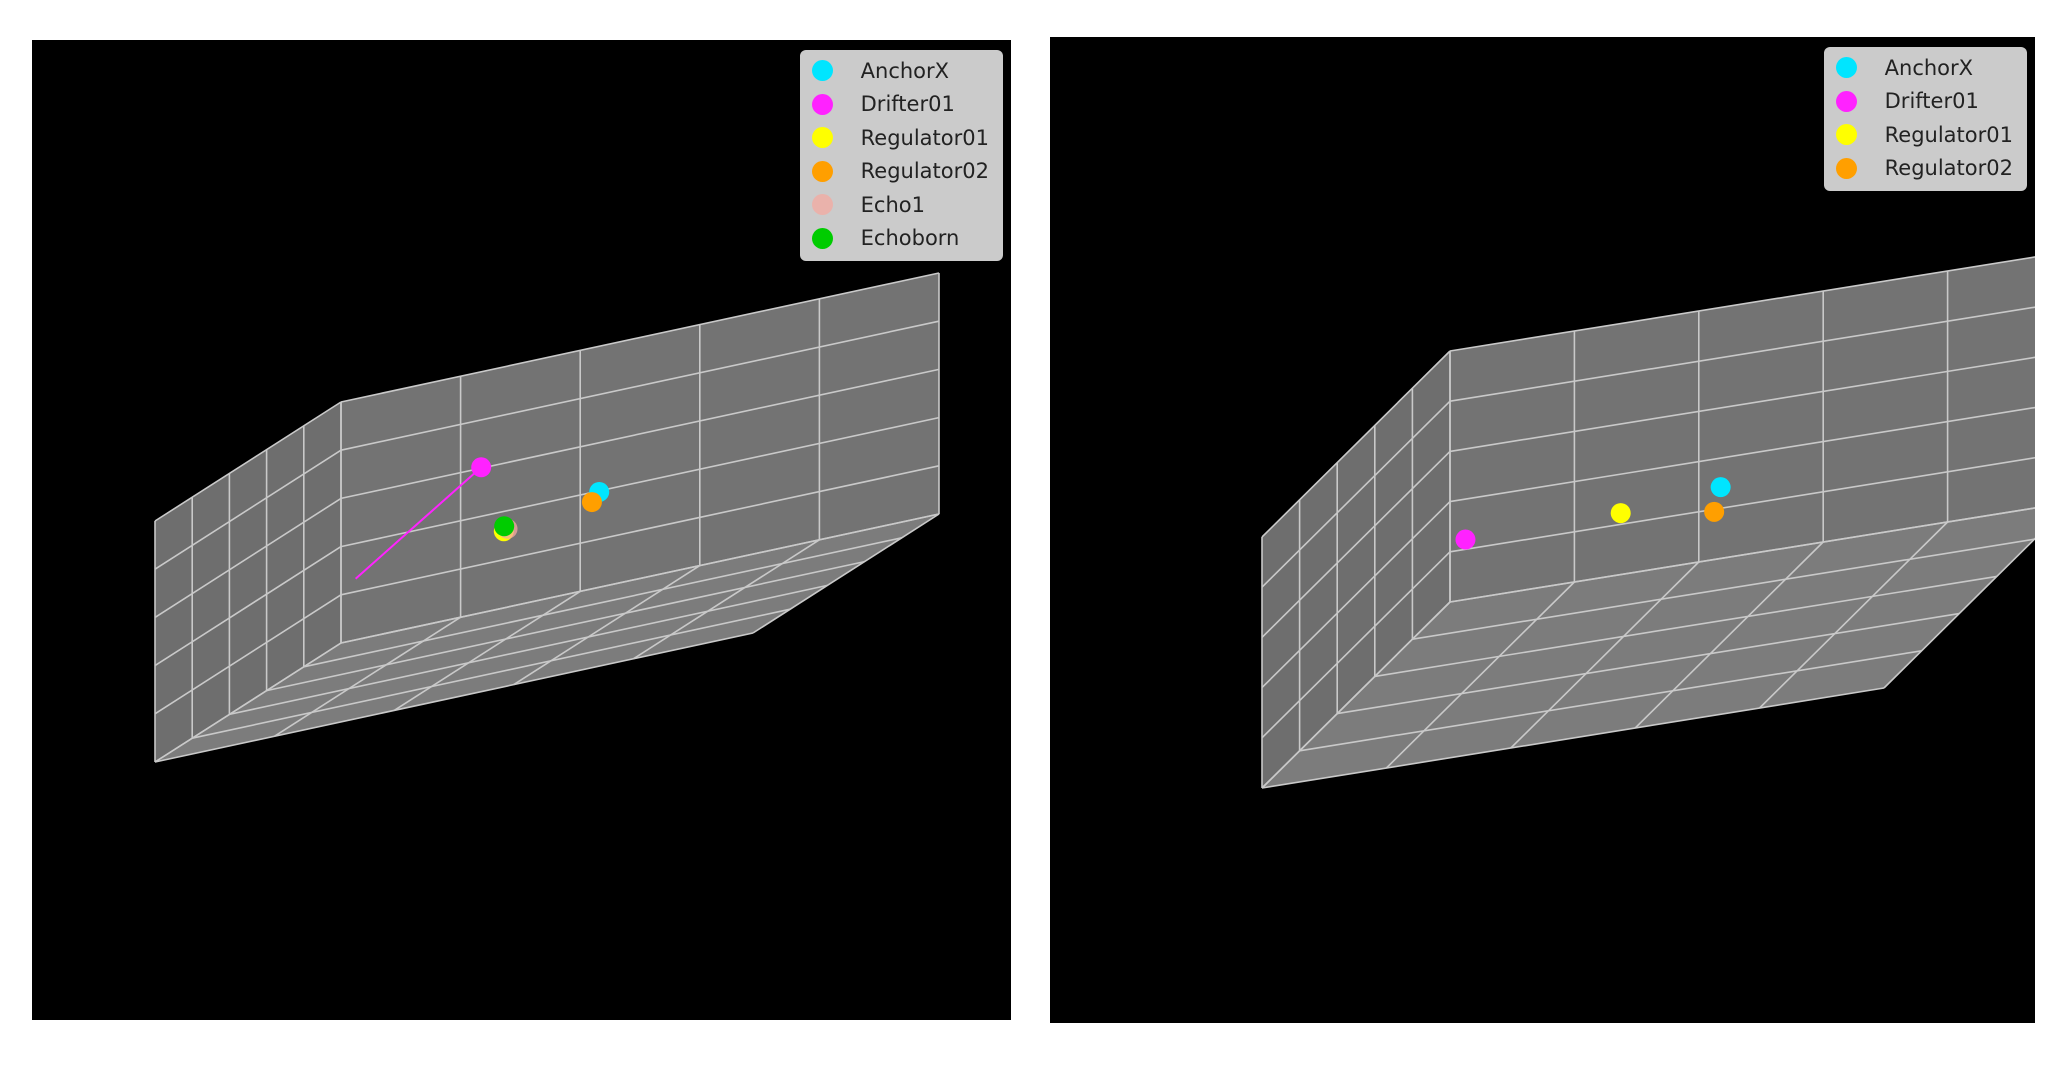 The width and height of the screenshot is (2067, 1066). Describe the element at coordinates (892, 204) in the screenshot. I see `legend-label: Echo1` at that location.